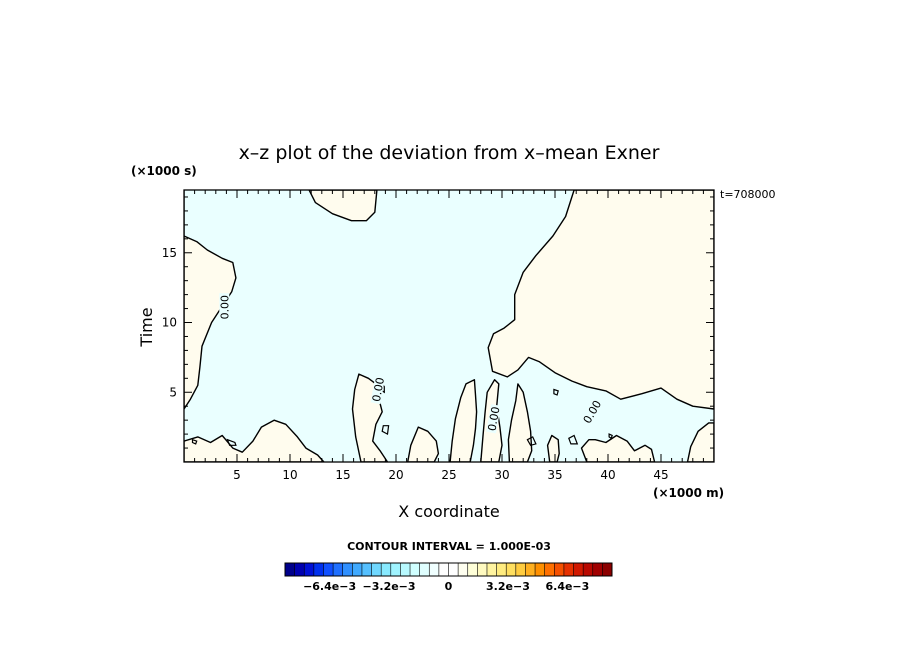  I want to click on y-axis-unit: (×1000 s), so click(164, 171).